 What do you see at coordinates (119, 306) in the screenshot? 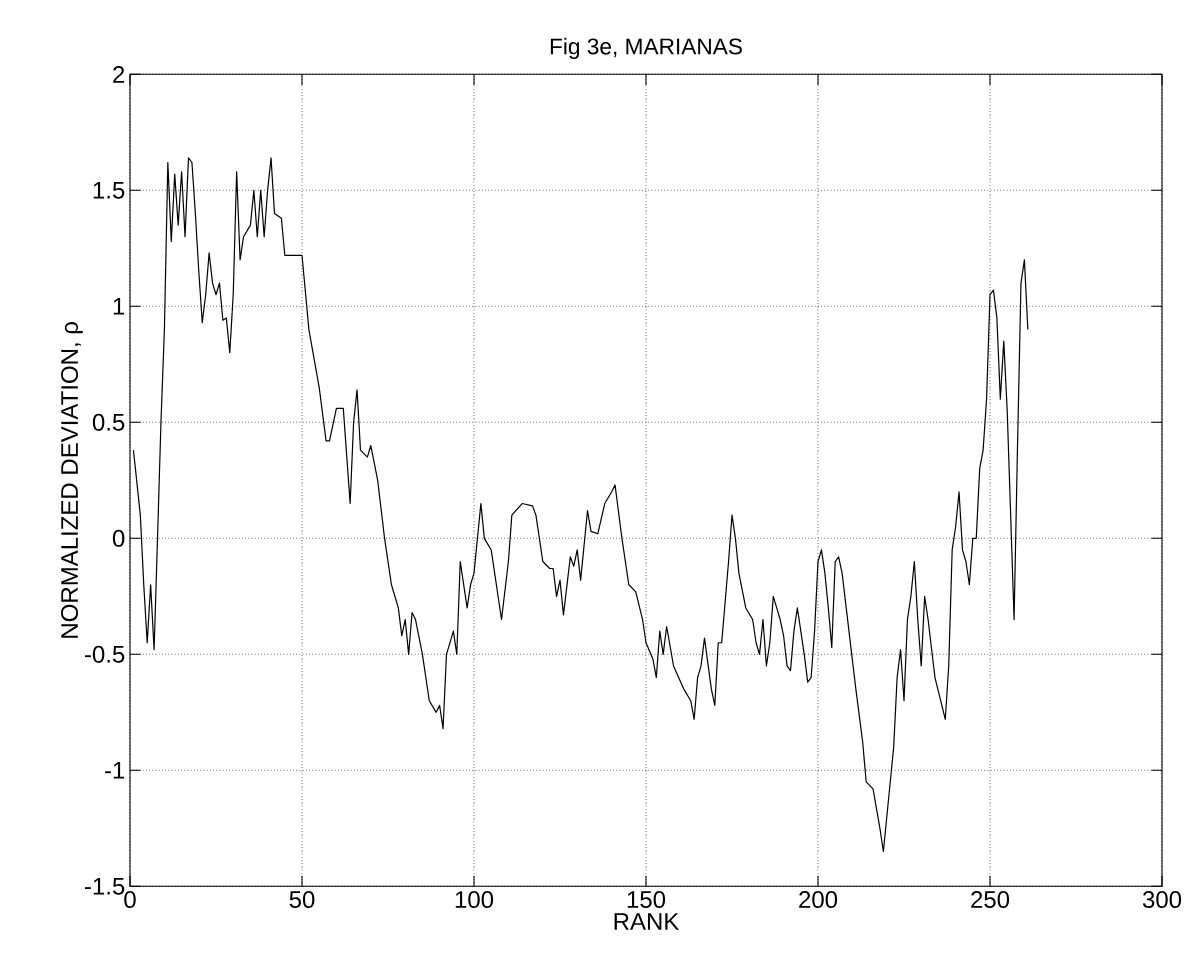
I see `y-tick-label: 1` at bounding box center [119, 306].